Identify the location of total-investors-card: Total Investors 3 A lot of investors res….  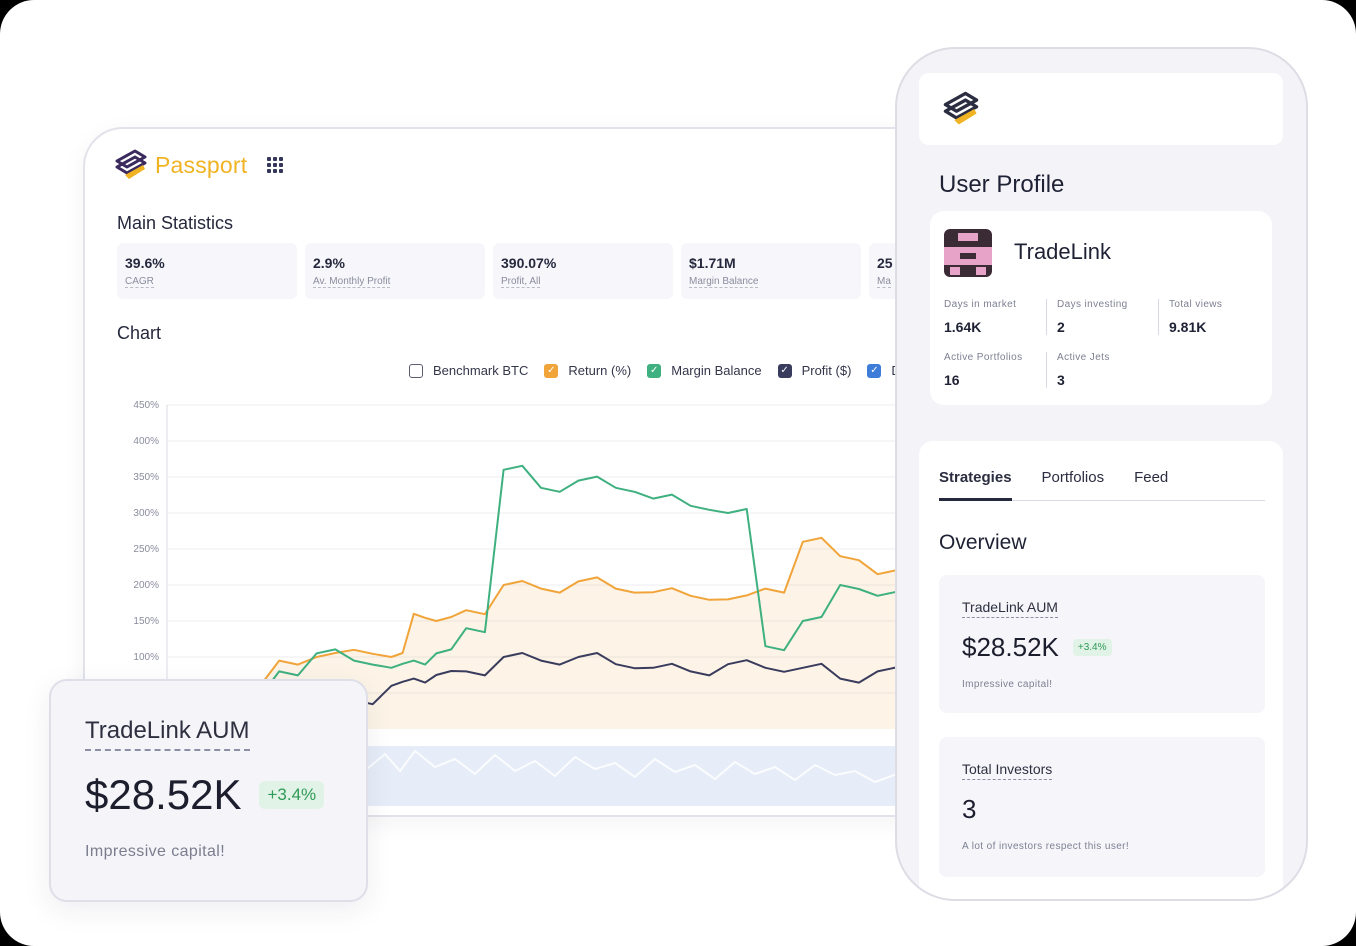
(1102, 807).